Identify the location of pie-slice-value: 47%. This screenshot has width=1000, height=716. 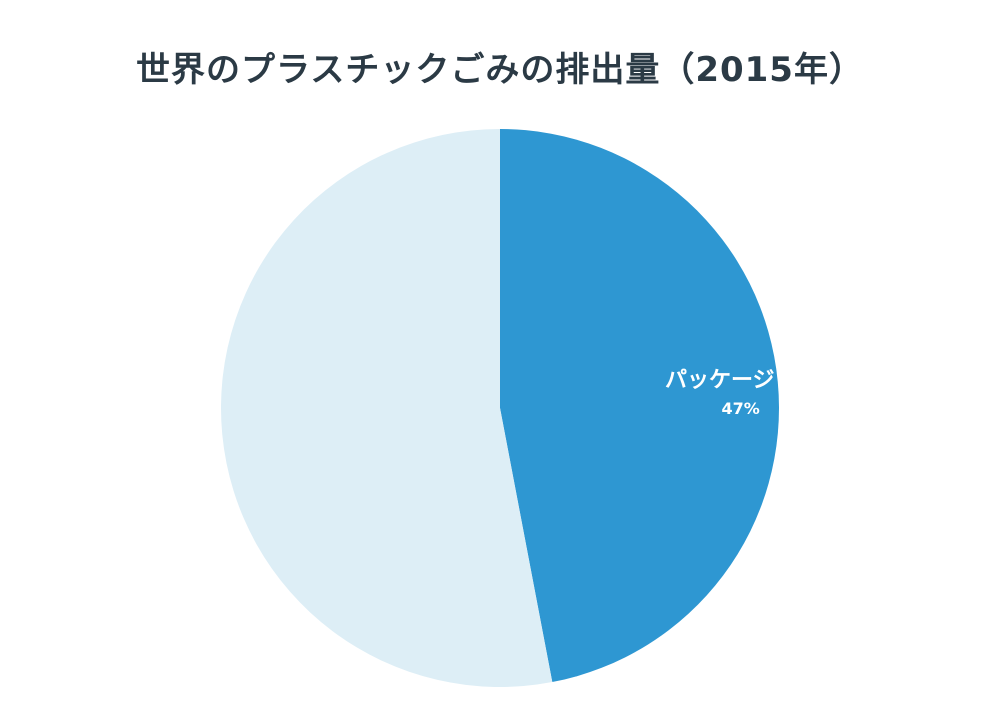
(740, 408).